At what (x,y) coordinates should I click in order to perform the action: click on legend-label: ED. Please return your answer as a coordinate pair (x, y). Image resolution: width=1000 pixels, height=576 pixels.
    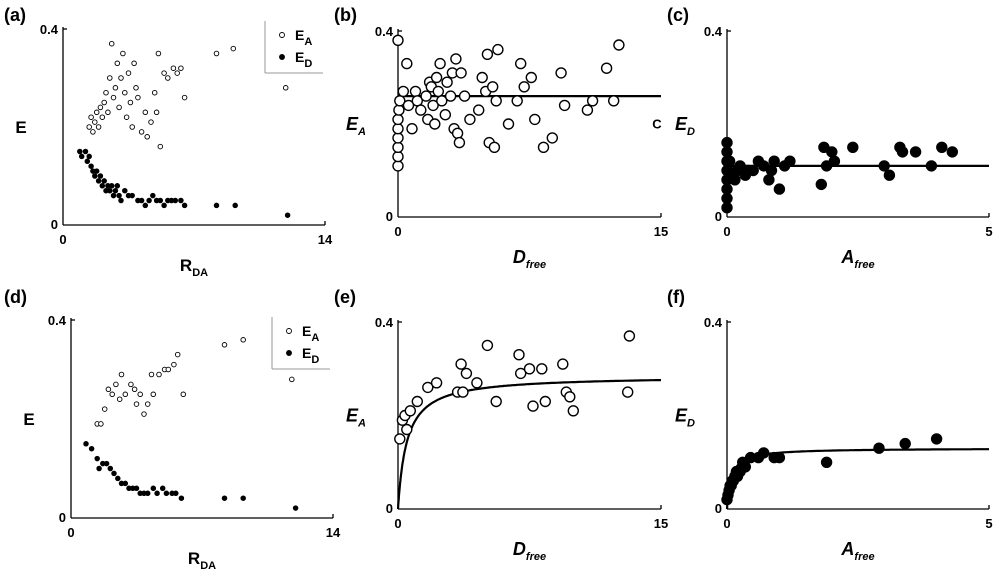
    Looking at the image, I should click on (303, 59).